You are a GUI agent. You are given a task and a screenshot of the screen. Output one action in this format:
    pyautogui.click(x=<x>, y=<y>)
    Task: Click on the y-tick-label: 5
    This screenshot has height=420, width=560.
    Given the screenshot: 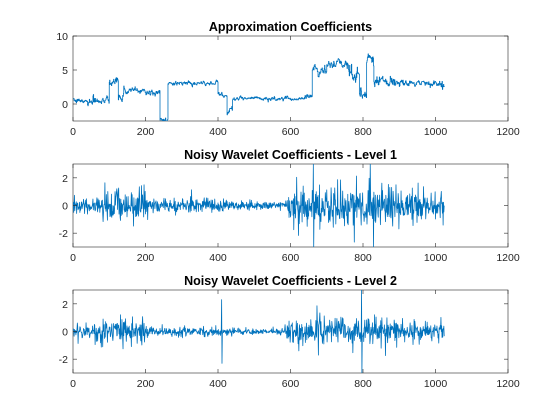 What is the action you would take?
    pyautogui.click(x=65, y=71)
    